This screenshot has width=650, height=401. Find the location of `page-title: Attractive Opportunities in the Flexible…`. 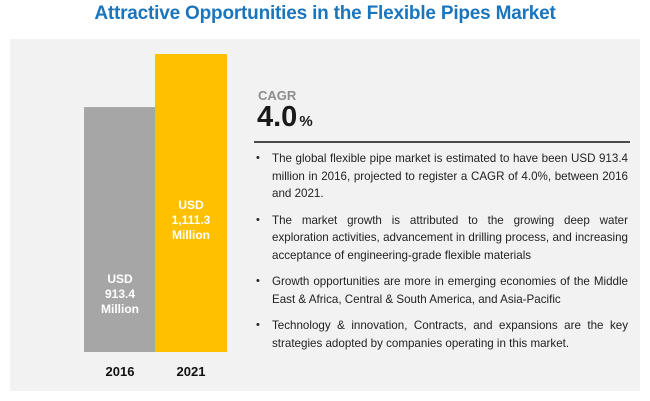

page-title: Attractive Opportunities in the Flexible… is located at coordinates (325, 13).